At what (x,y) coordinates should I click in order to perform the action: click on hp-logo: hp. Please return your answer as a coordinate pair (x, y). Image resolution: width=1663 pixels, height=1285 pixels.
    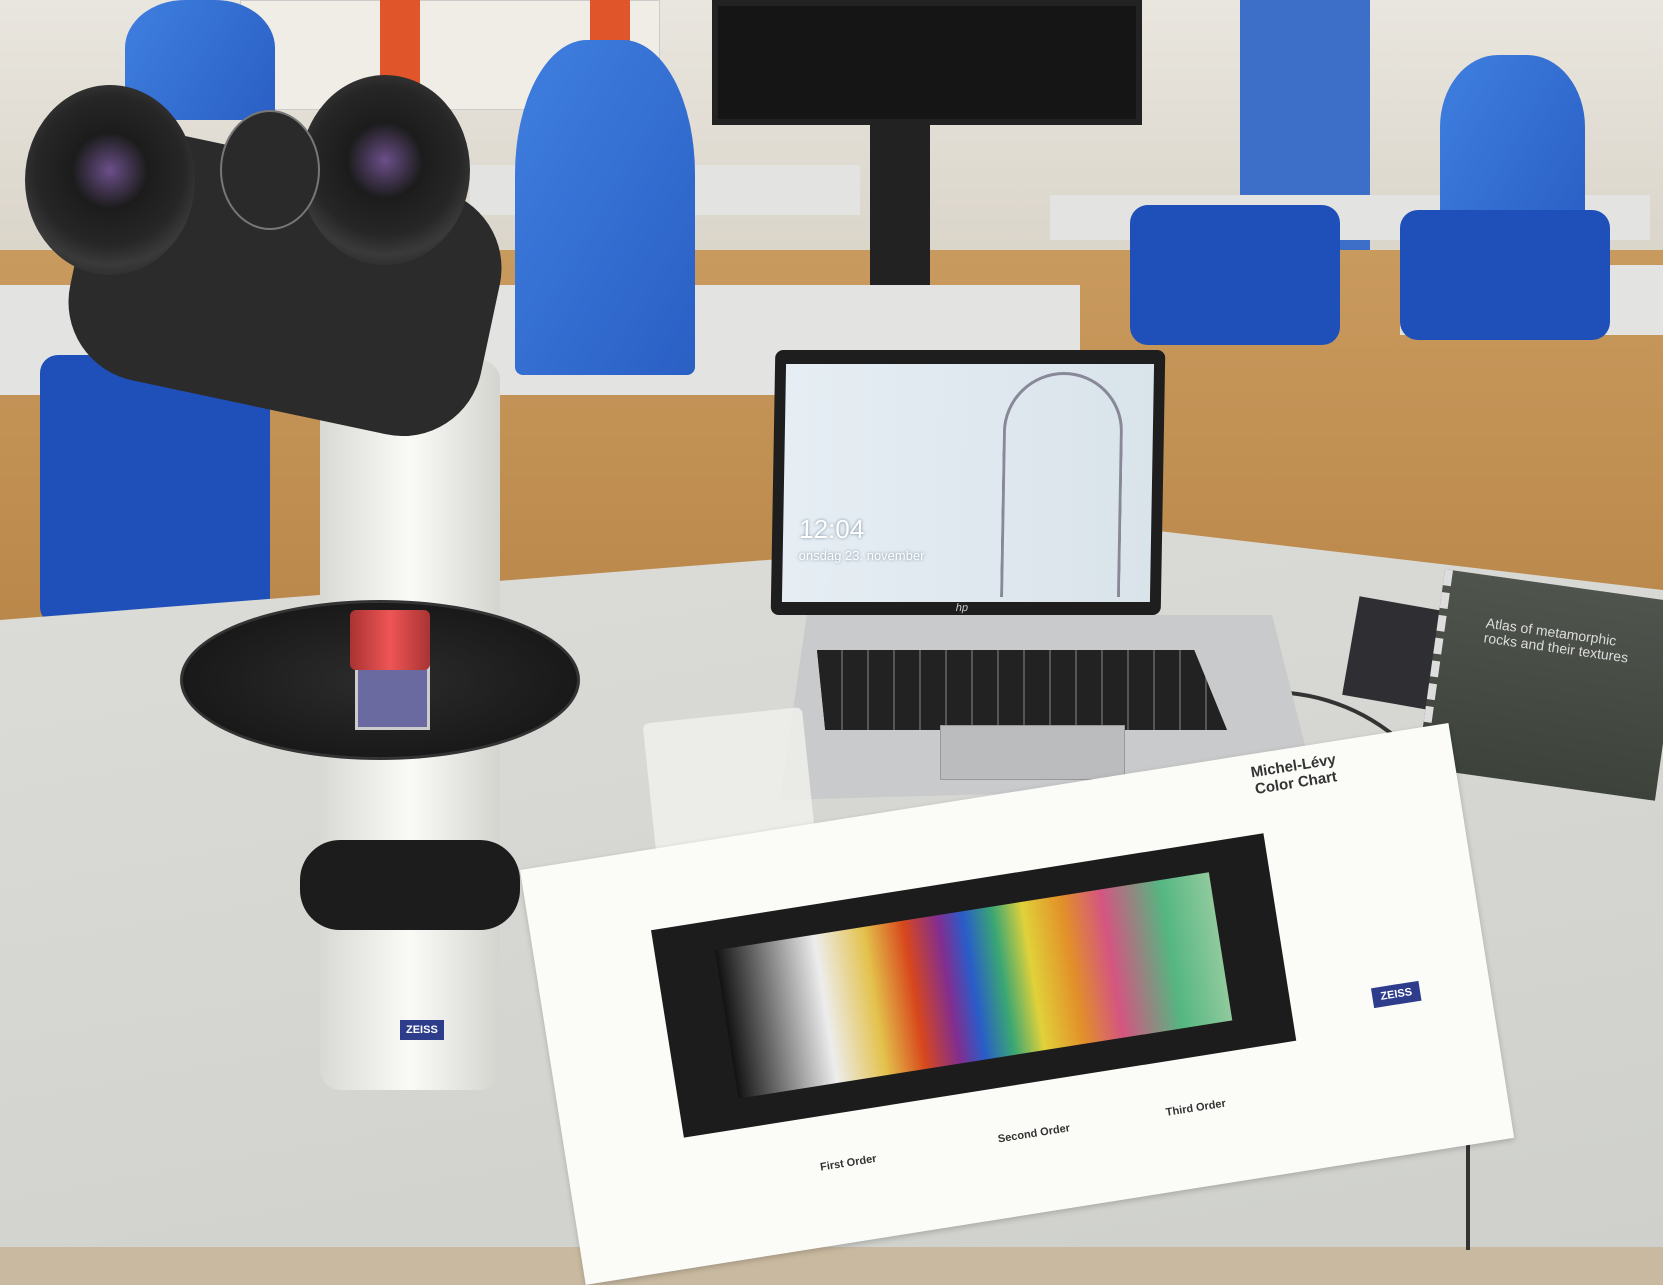
    Looking at the image, I should click on (962, 608).